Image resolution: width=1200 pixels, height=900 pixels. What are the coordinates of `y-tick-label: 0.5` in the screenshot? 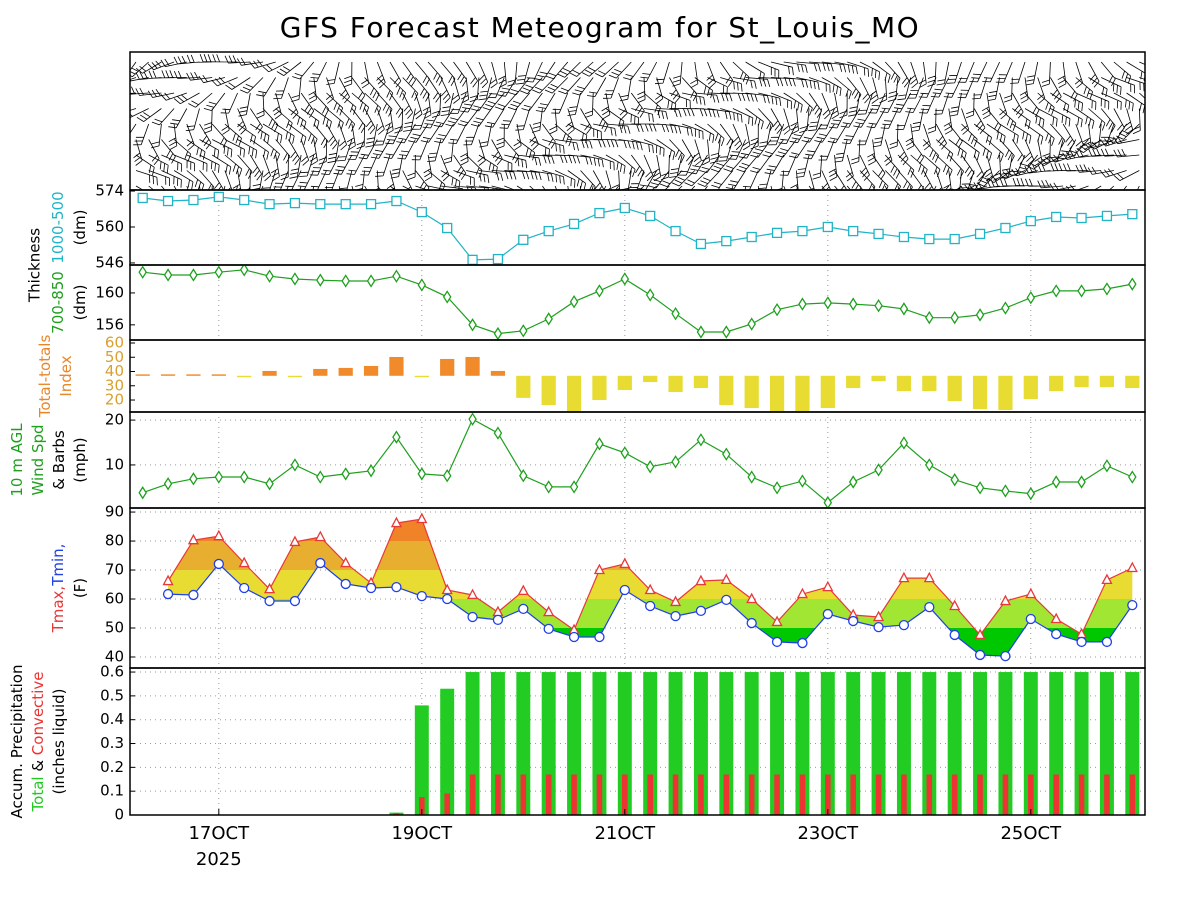 It's located at (112, 695).